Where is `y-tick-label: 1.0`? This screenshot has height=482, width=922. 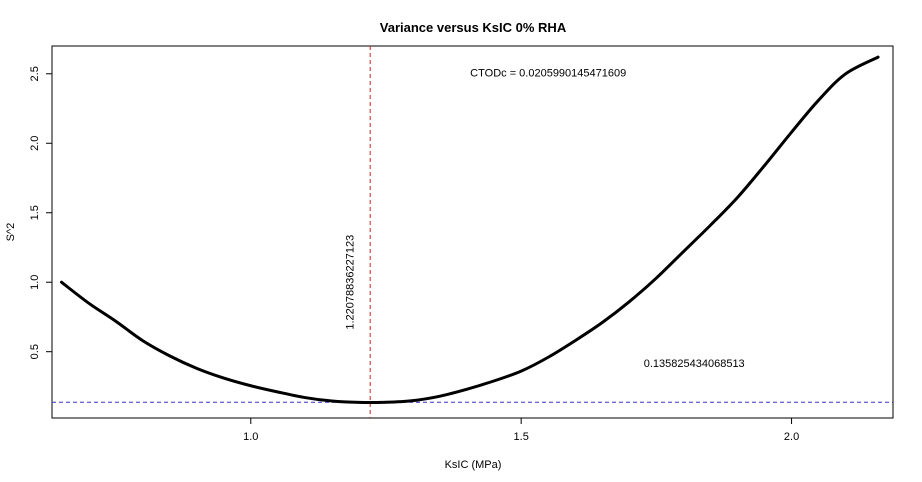 y-tick-label: 1.0 is located at coordinates (35, 282).